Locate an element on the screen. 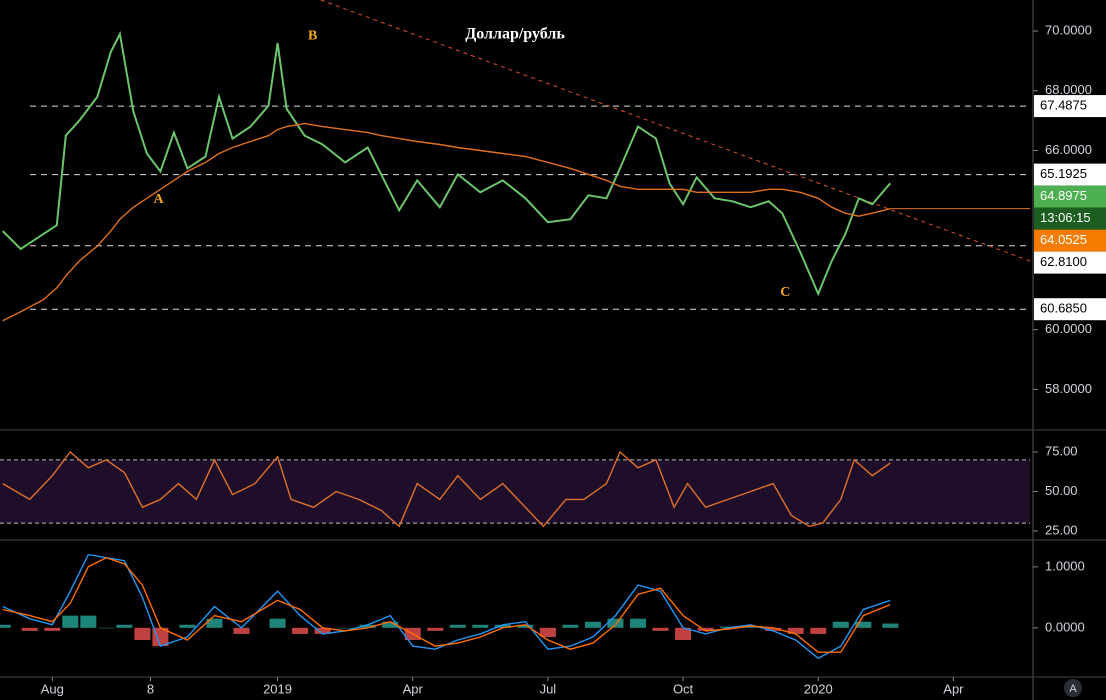  ma-label-box is located at coordinates (1070, 240).